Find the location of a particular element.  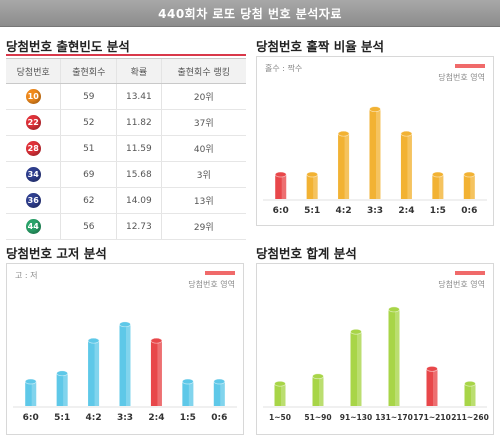

x-tick-label: 51~90 is located at coordinates (317, 417).